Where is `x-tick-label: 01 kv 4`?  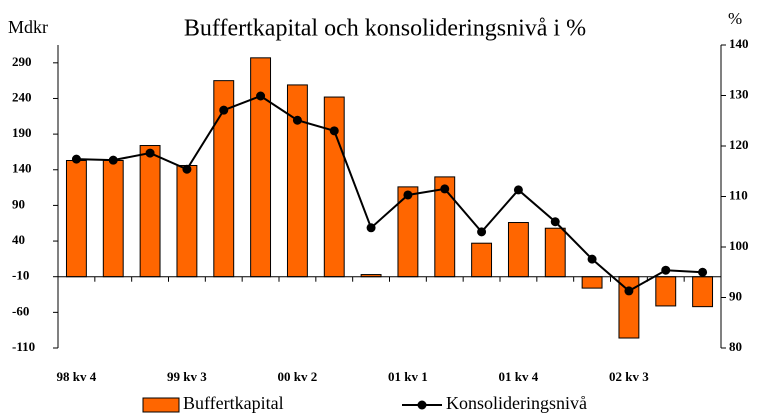 x-tick-label: 01 kv 4 is located at coordinates (519, 376).